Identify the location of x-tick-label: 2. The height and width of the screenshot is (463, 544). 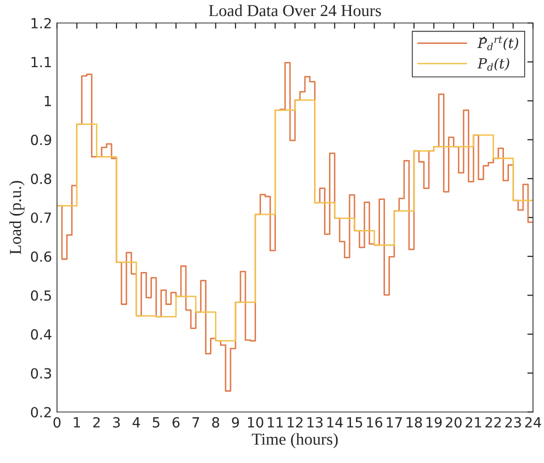
(96, 422).